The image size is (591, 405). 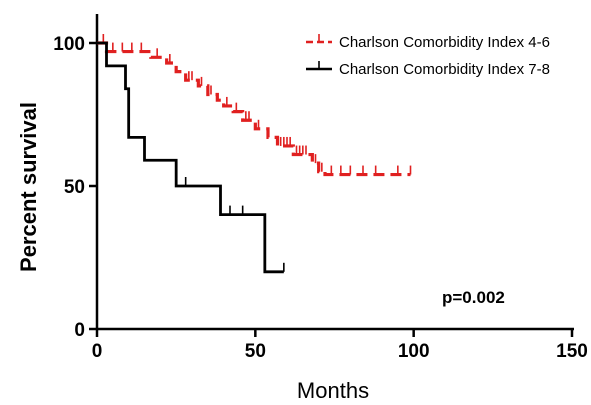 What do you see at coordinates (473, 297) in the screenshot?
I see `p-value-annotation: p=0.002` at bounding box center [473, 297].